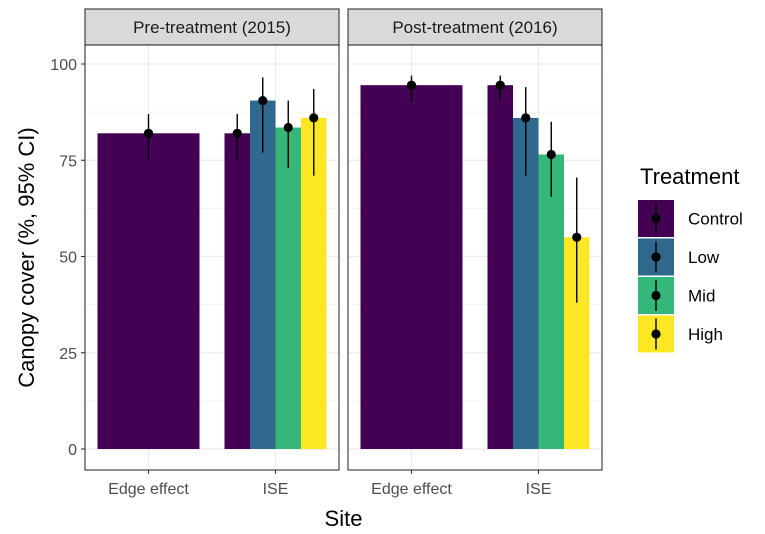  Describe the element at coordinates (715, 219) in the screenshot. I see `legend-label: Control` at that location.